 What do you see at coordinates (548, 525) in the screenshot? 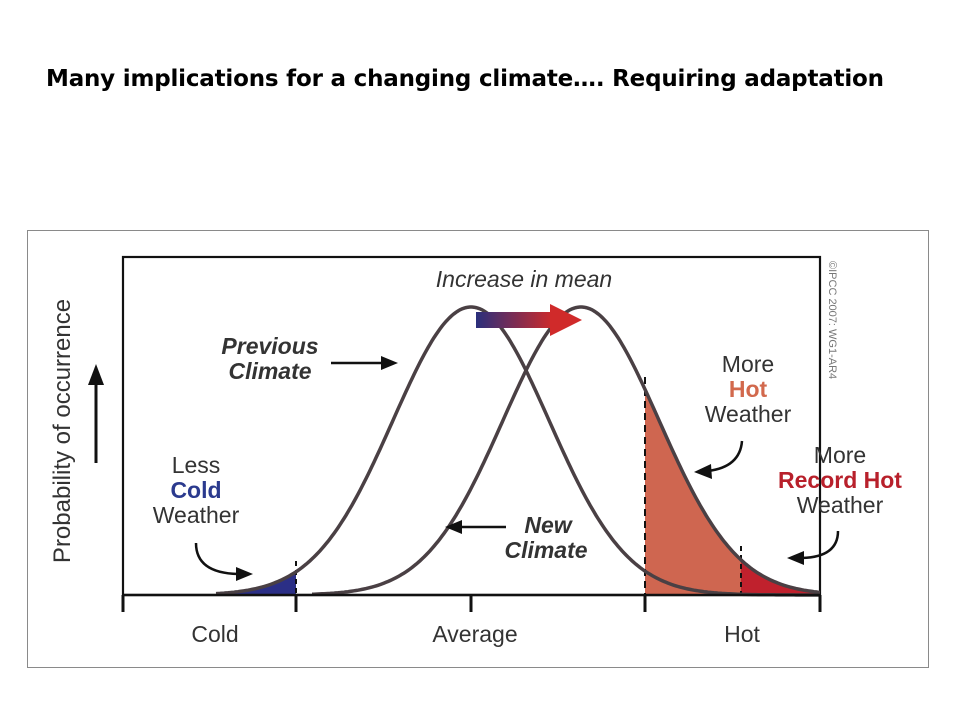
I see `new-climate-label-line1: New` at bounding box center [548, 525].